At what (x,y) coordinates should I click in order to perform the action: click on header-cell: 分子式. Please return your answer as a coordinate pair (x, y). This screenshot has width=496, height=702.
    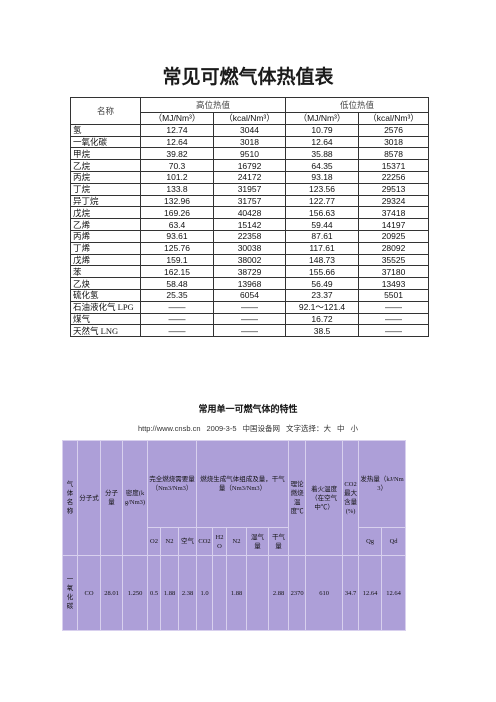
    Looking at the image, I should click on (89, 498).